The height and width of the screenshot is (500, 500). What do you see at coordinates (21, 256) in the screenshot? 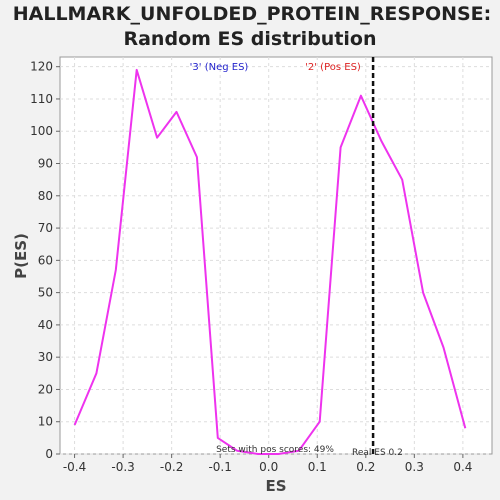
I see `y-axis-title: P(ES)` at bounding box center [21, 256].